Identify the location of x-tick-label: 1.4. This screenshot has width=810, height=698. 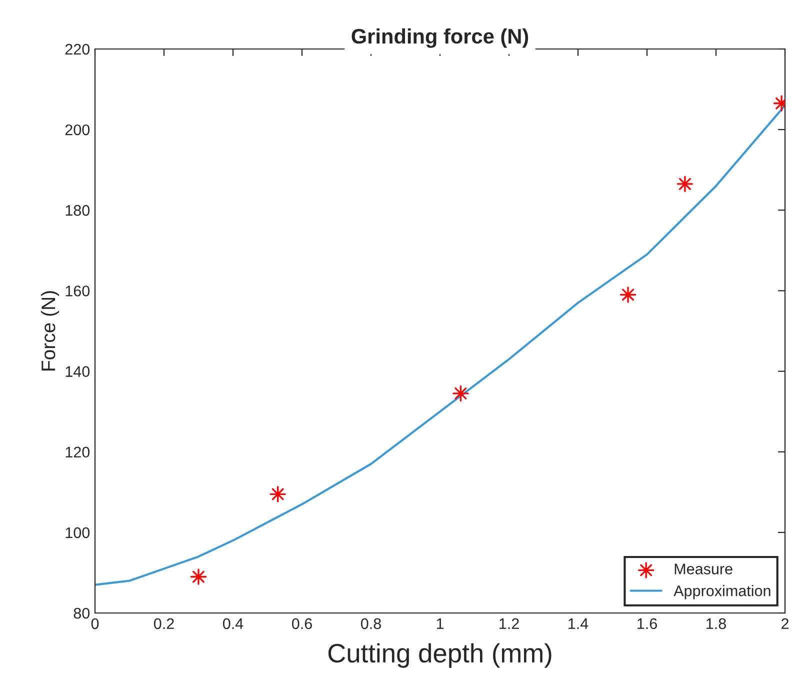
(578, 623).